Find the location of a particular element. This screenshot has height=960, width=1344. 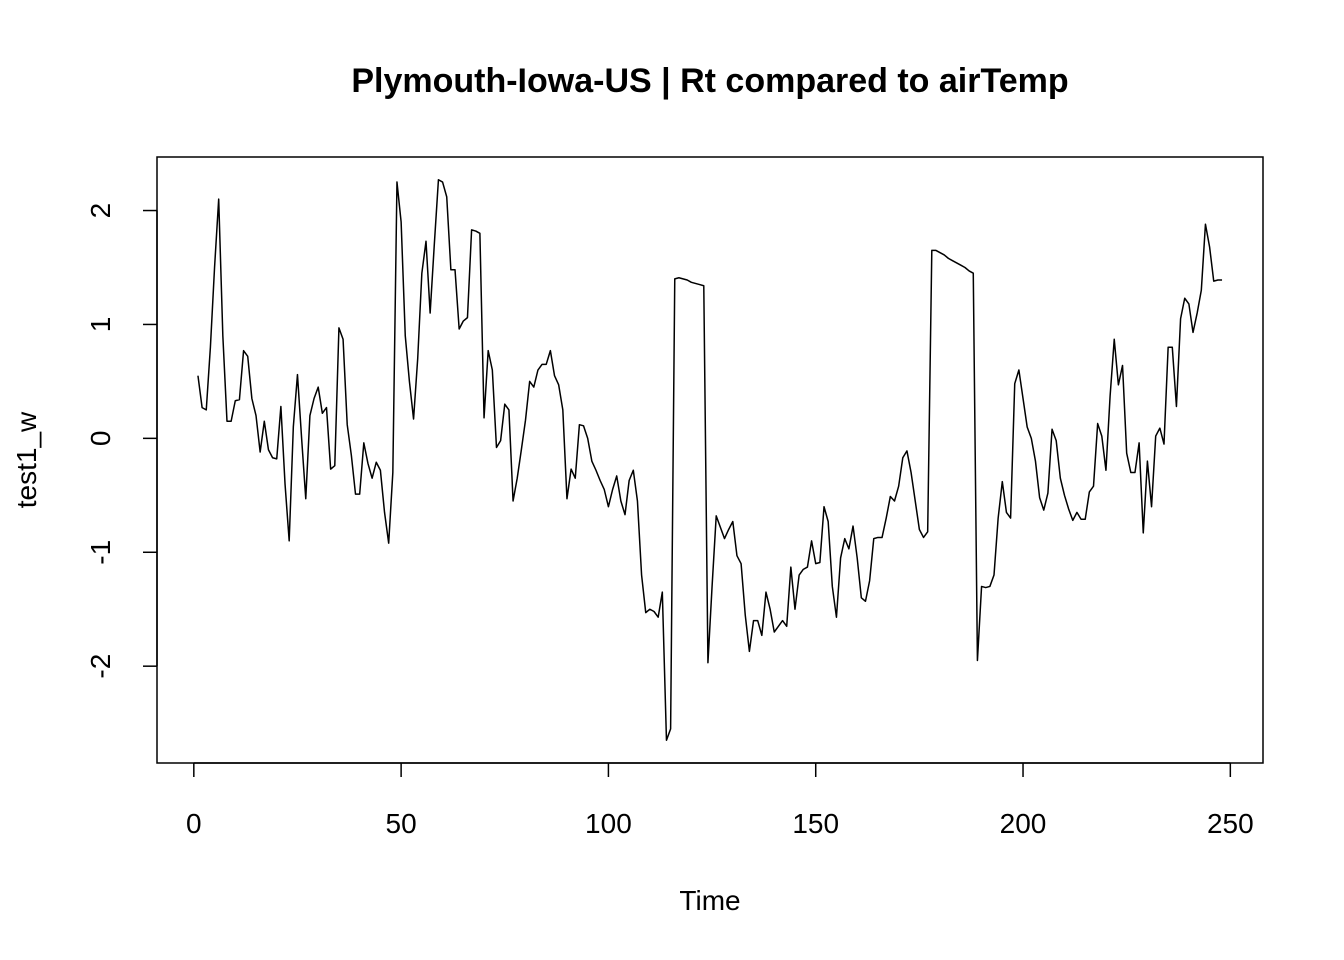

x-tick-label: 250 is located at coordinates (1230, 823).